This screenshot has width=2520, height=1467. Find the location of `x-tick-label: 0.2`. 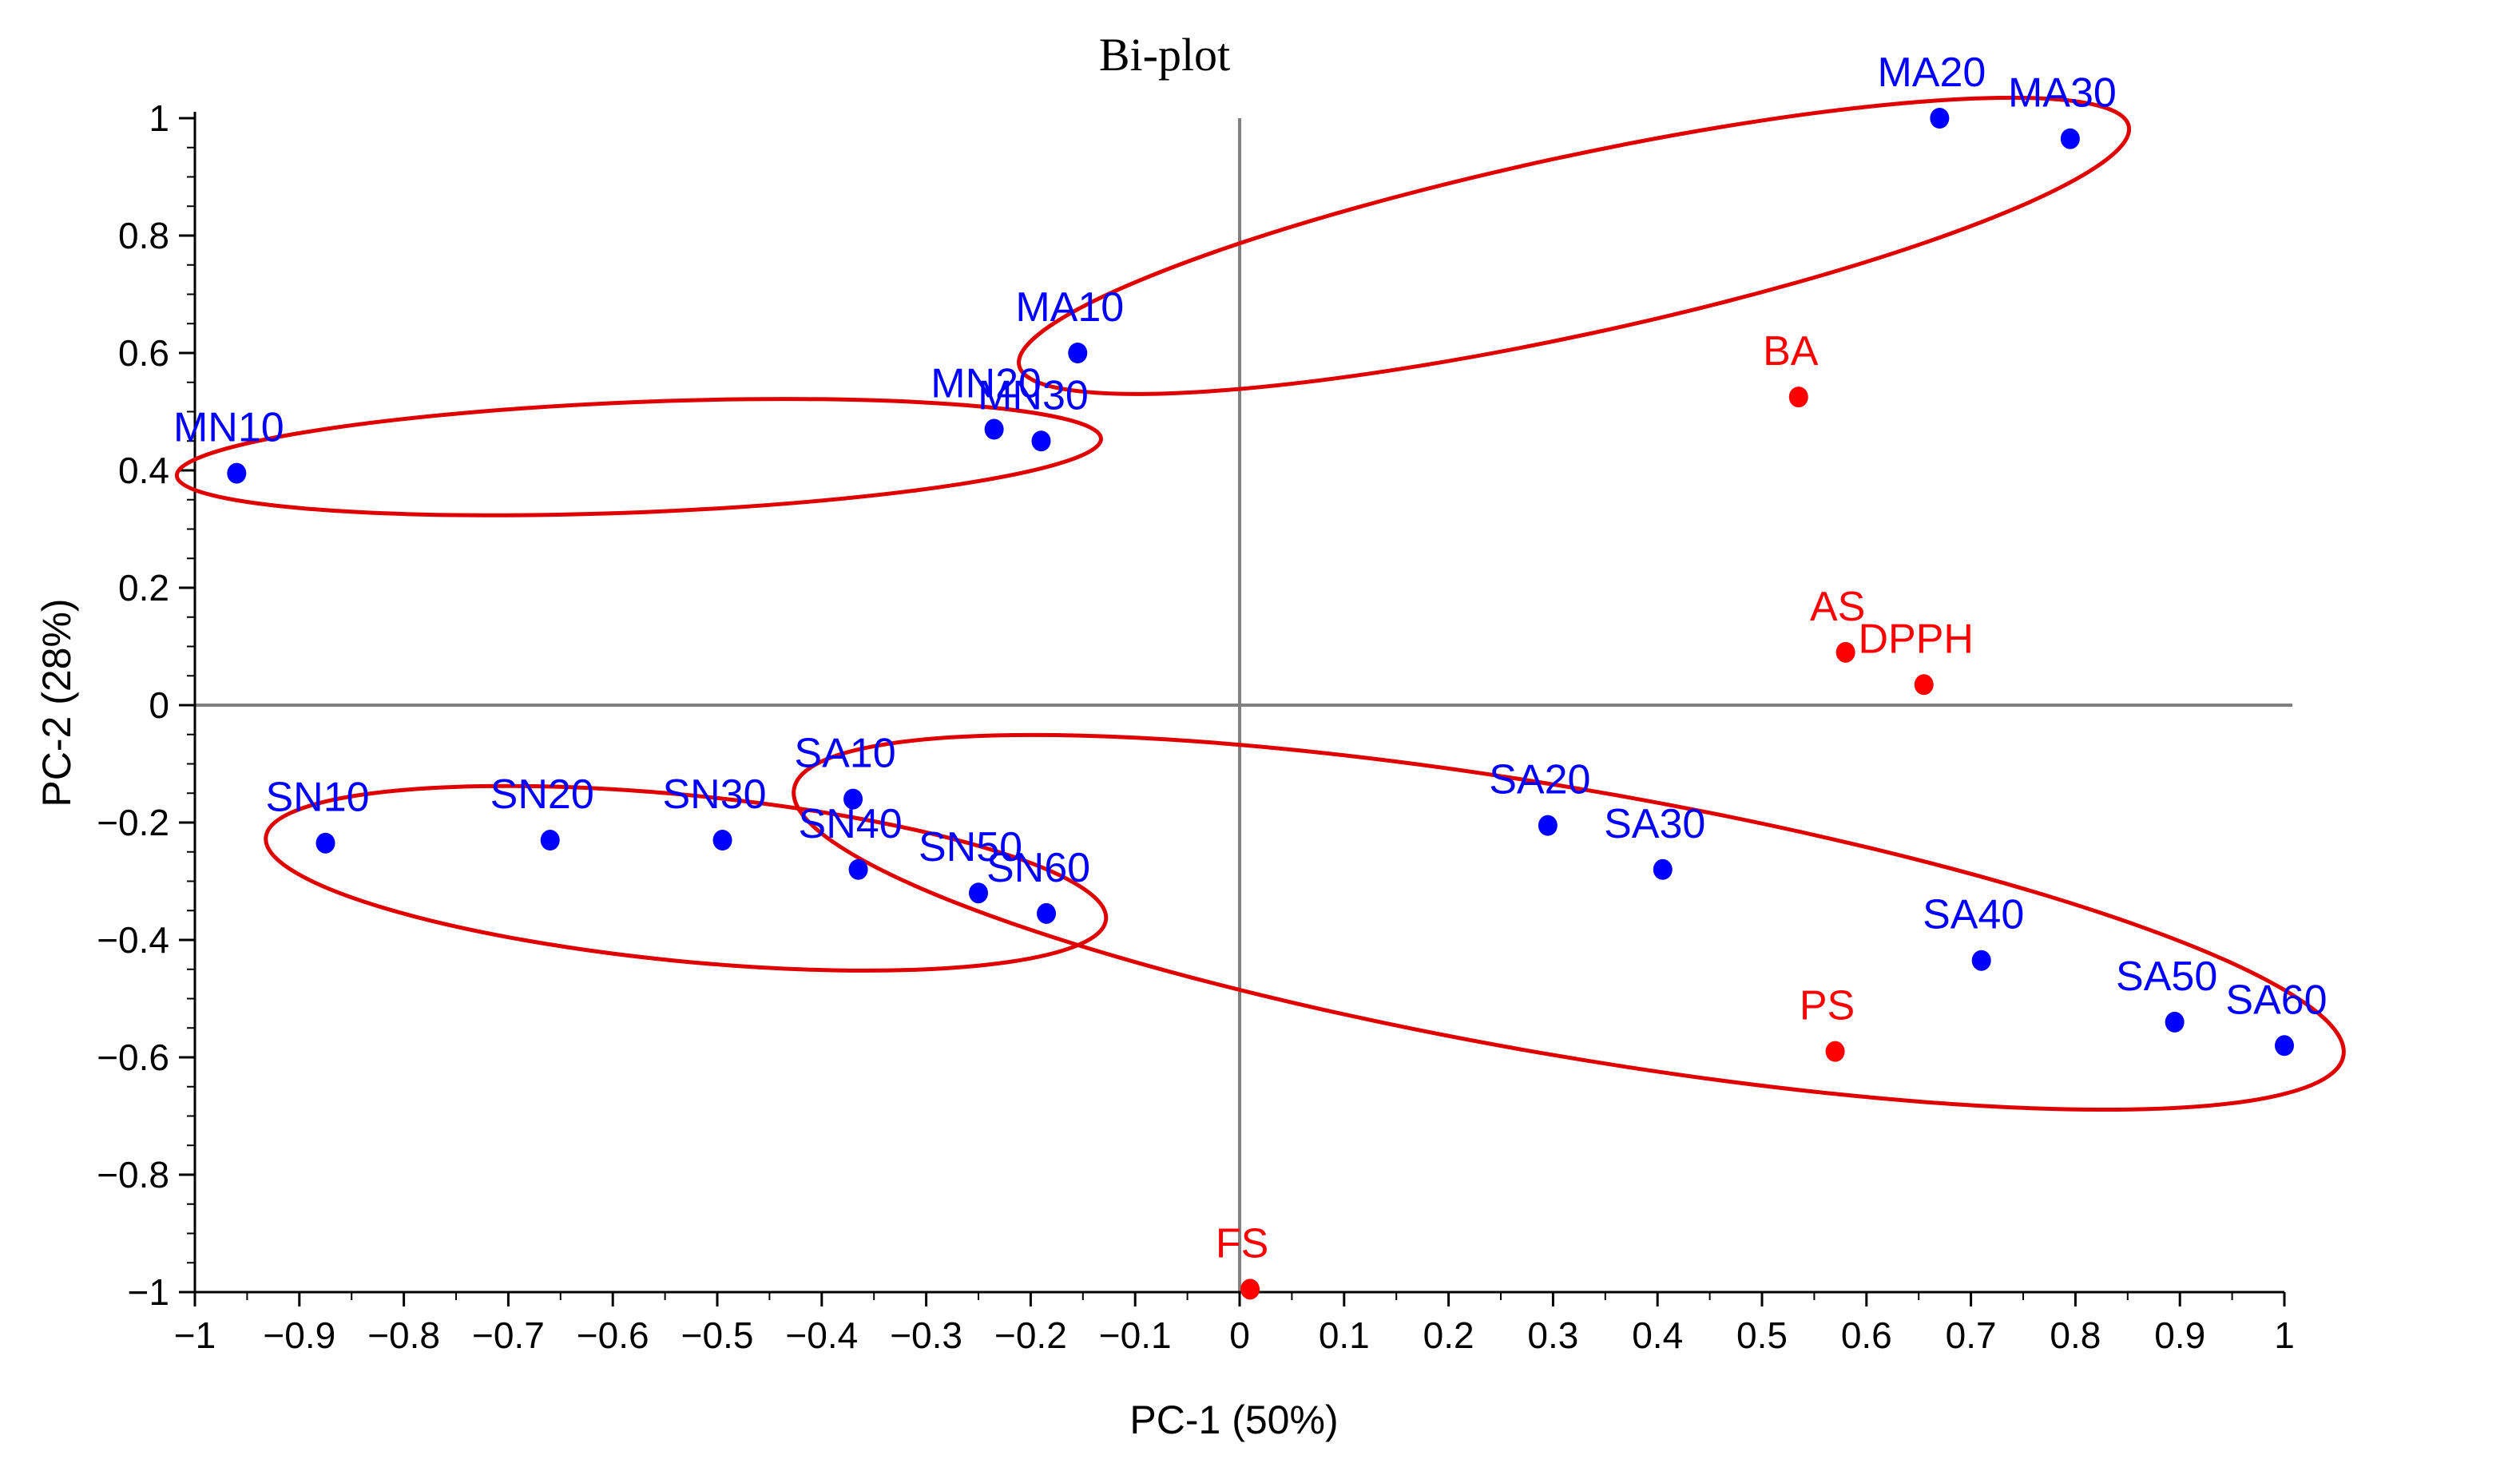

x-tick-label: 0.2 is located at coordinates (1448, 1335).